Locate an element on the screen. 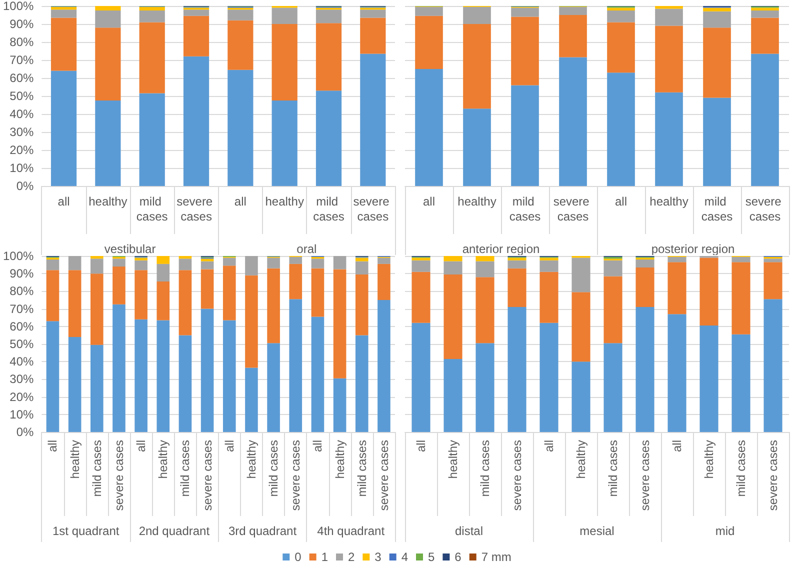 This screenshot has width=794, height=570. y-tick-label: 50% is located at coordinates (22, 344).